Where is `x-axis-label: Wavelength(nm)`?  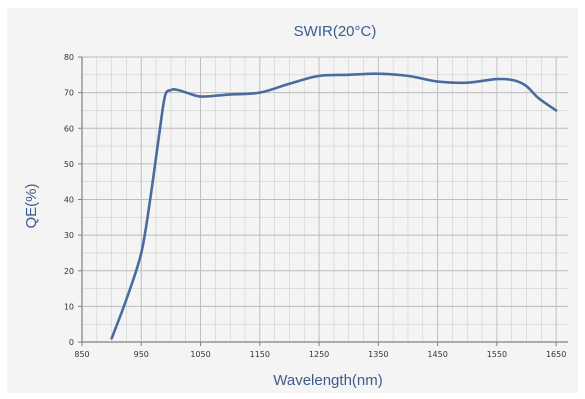 x-axis-label: Wavelength(nm) is located at coordinates (327, 380).